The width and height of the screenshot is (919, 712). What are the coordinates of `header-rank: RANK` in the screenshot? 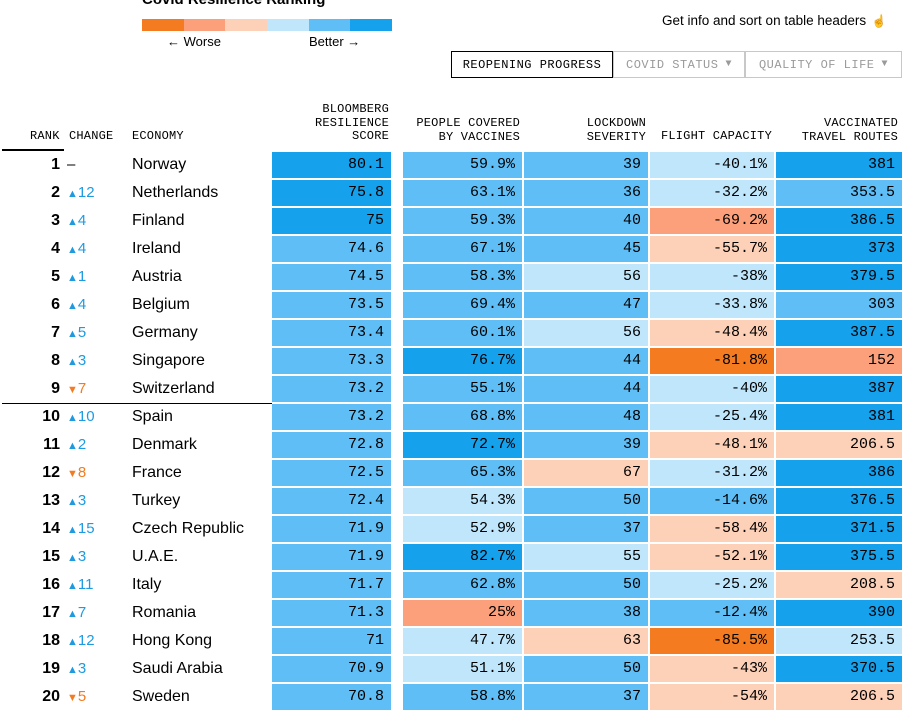 It's located at (45, 136).